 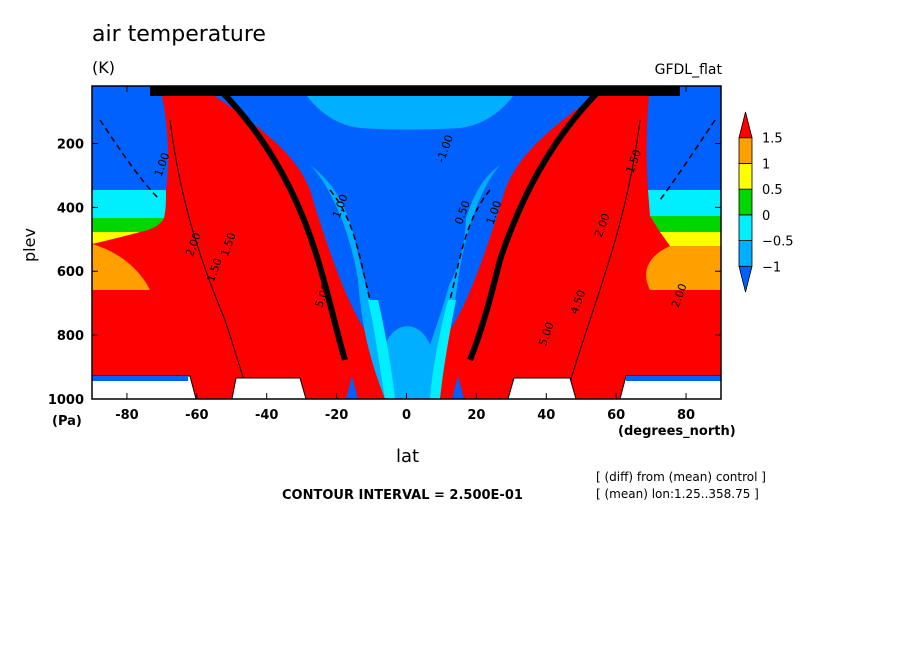 I want to click on field-polar-left-cyan, so click(x=129, y=204).